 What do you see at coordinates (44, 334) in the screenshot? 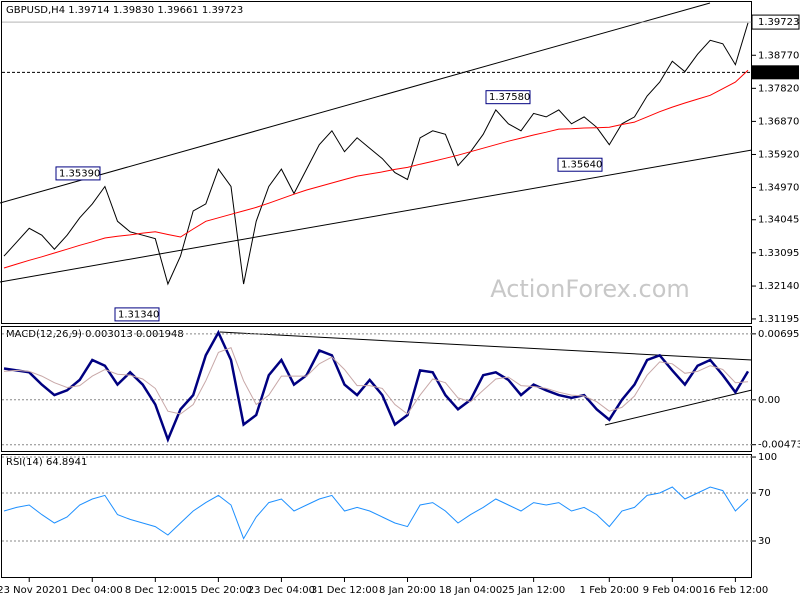
I see `macd-title: MACD(12,26,9)` at bounding box center [44, 334].